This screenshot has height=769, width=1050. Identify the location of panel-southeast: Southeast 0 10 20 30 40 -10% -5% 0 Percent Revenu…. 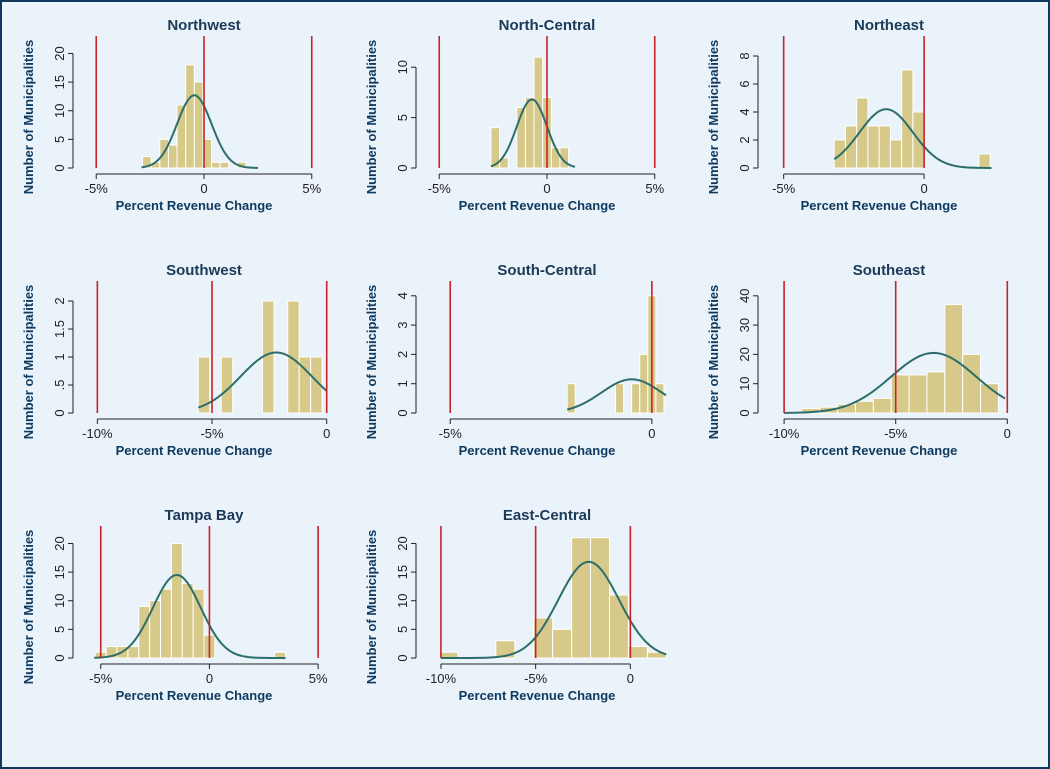
(862, 356).